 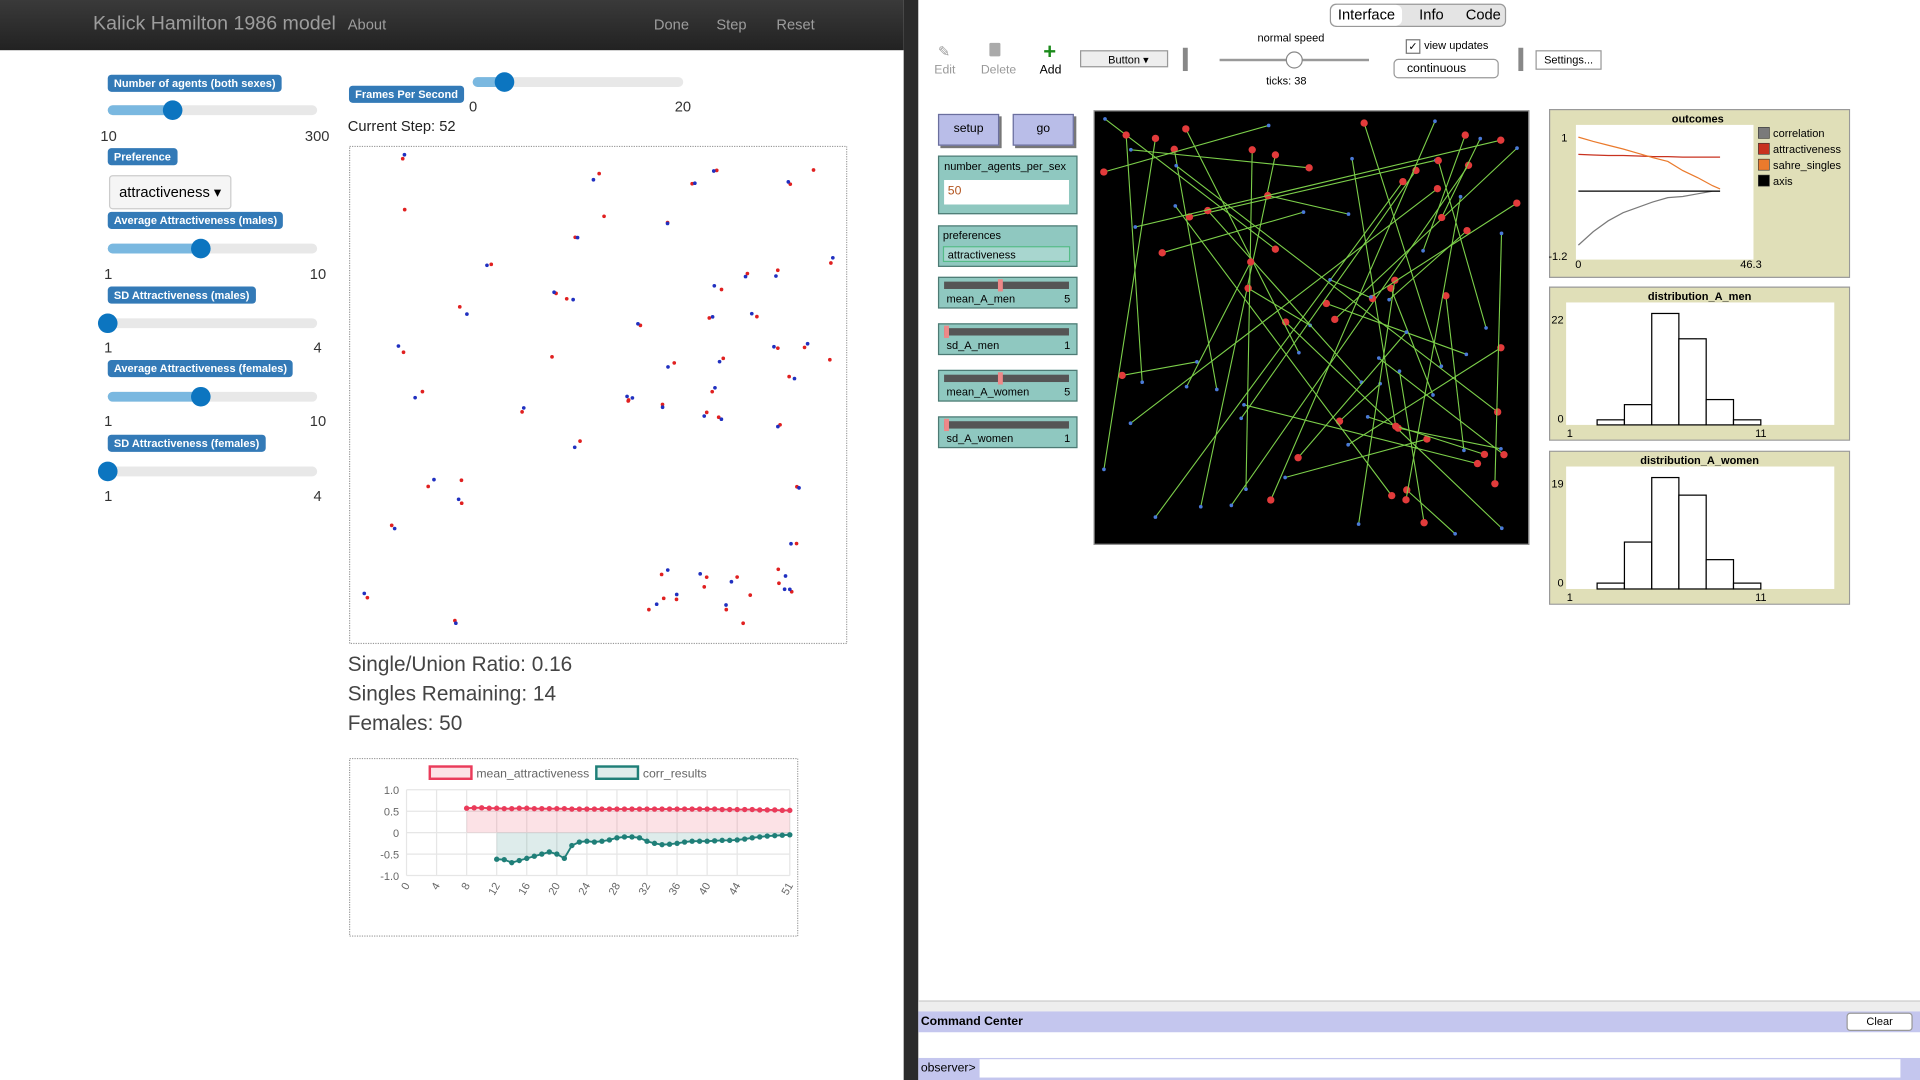 I want to click on slider-label: Average Attractiveness (females), so click(x=200, y=369).